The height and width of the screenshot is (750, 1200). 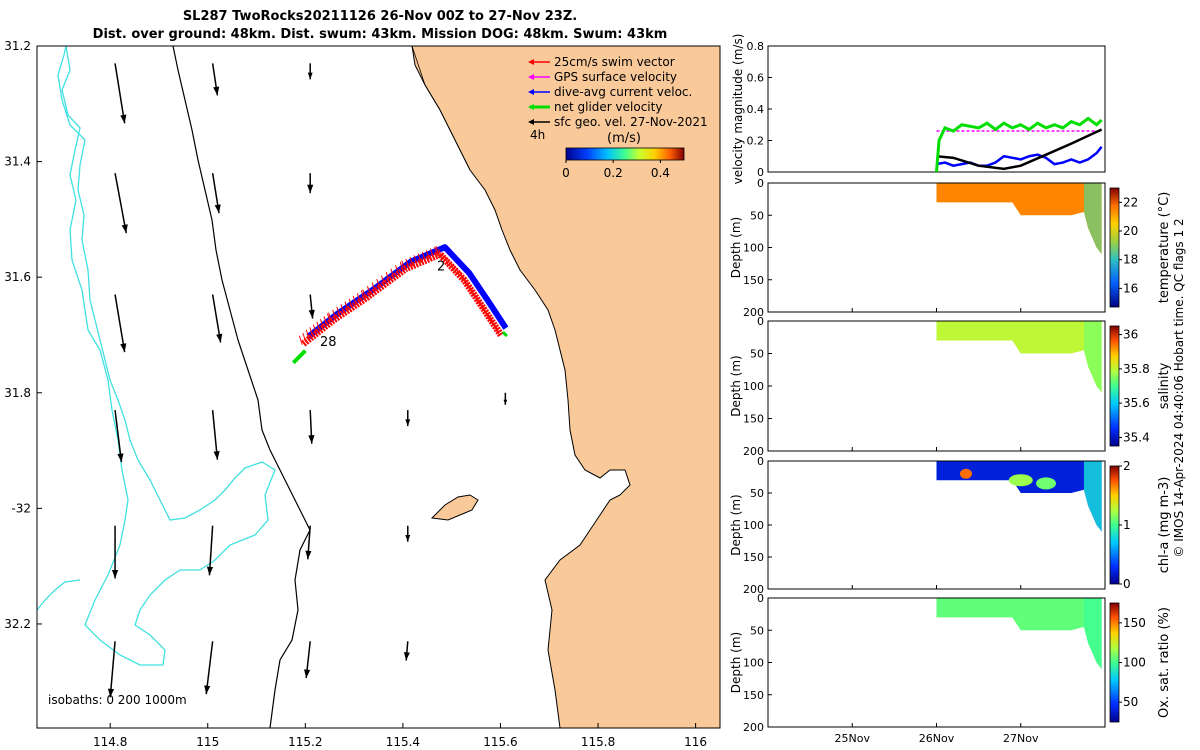 I want to click on colorbar-tick-label: 35.4, so click(x=1136, y=437).